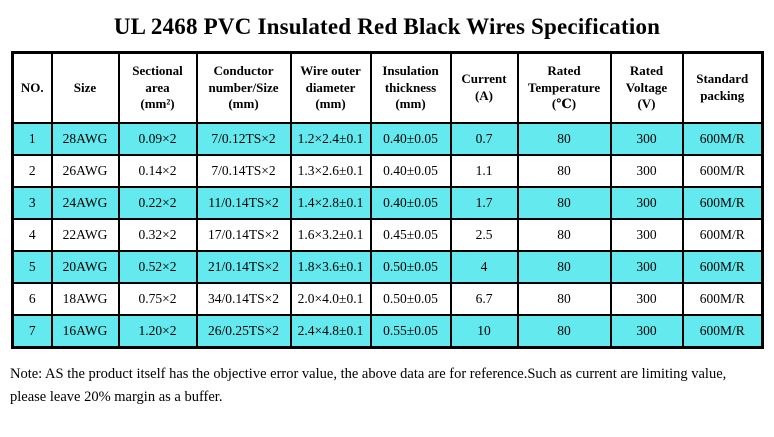 This screenshot has height=437, width=774. What do you see at coordinates (330, 171) in the screenshot?
I see `table-cell: 1.3×2.6±0.1` at bounding box center [330, 171].